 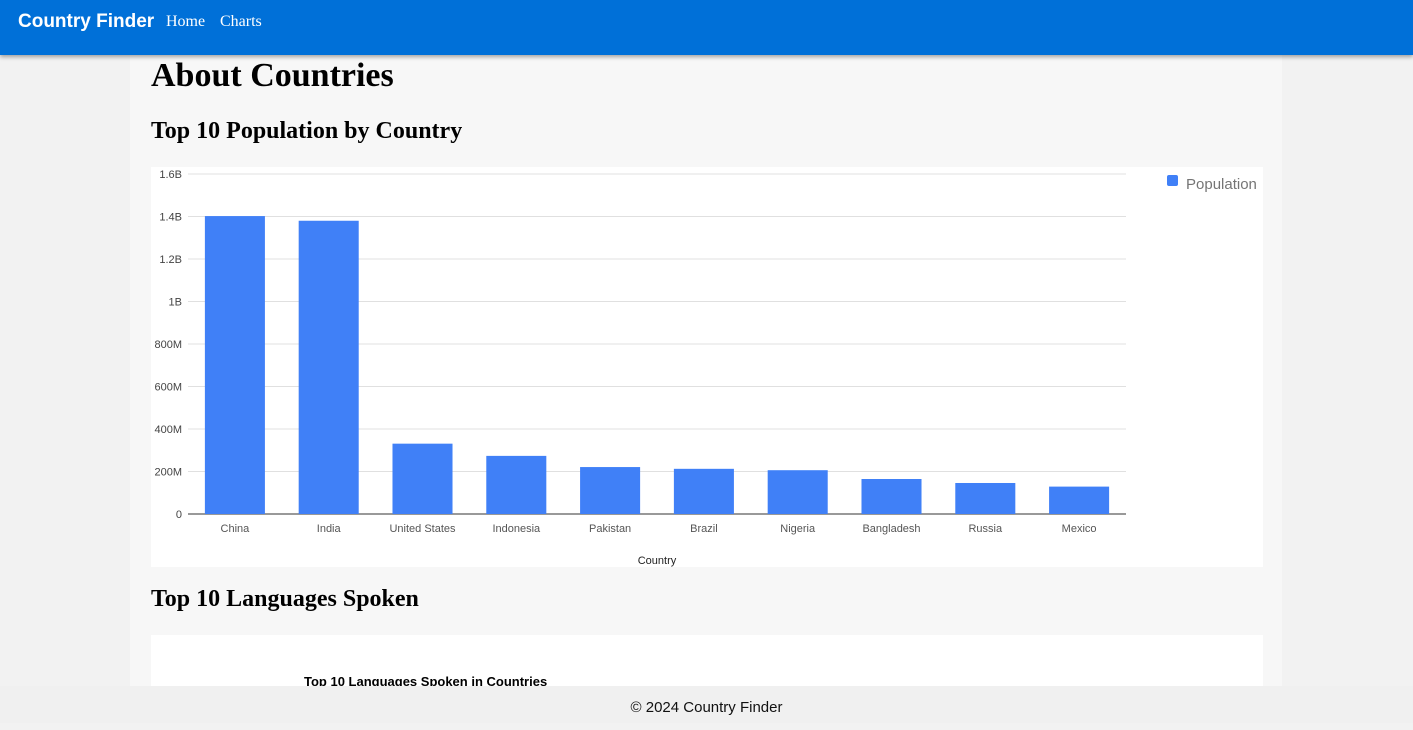 What do you see at coordinates (241, 21) in the screenshot?
I see `nav-link-charts: Charts` at bounding box center [241, 21].